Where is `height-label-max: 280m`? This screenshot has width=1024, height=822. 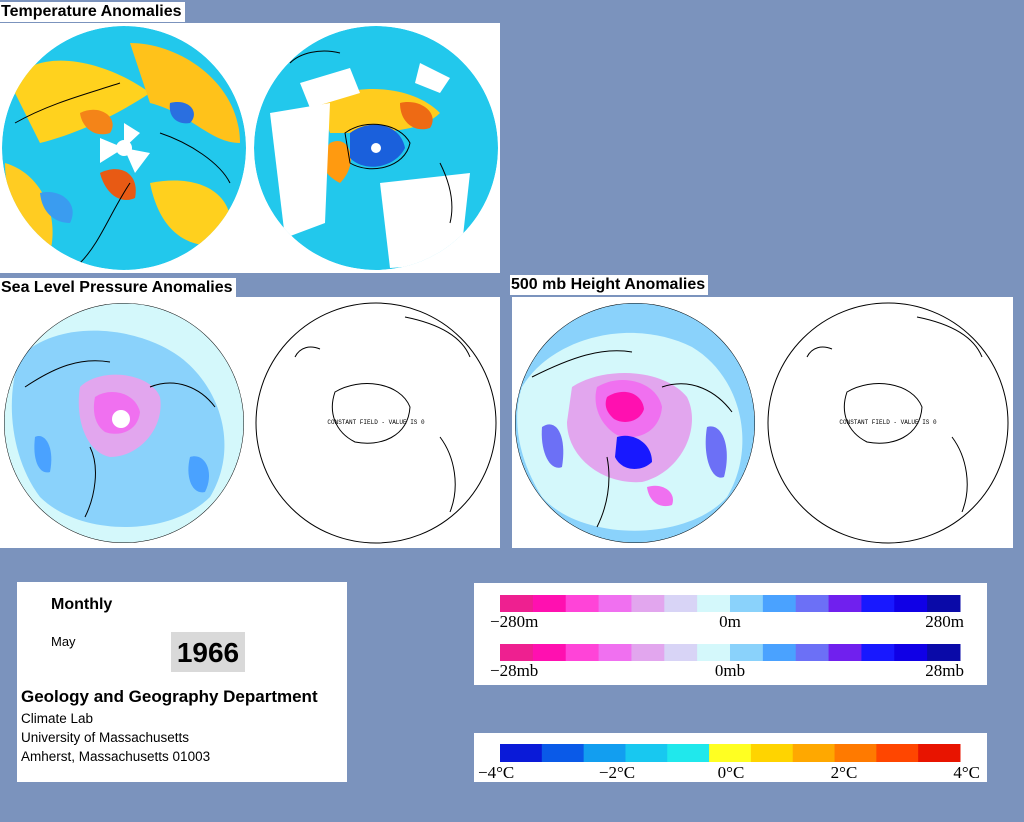
height-label-max: 280m is located at coordinates (944, 621).